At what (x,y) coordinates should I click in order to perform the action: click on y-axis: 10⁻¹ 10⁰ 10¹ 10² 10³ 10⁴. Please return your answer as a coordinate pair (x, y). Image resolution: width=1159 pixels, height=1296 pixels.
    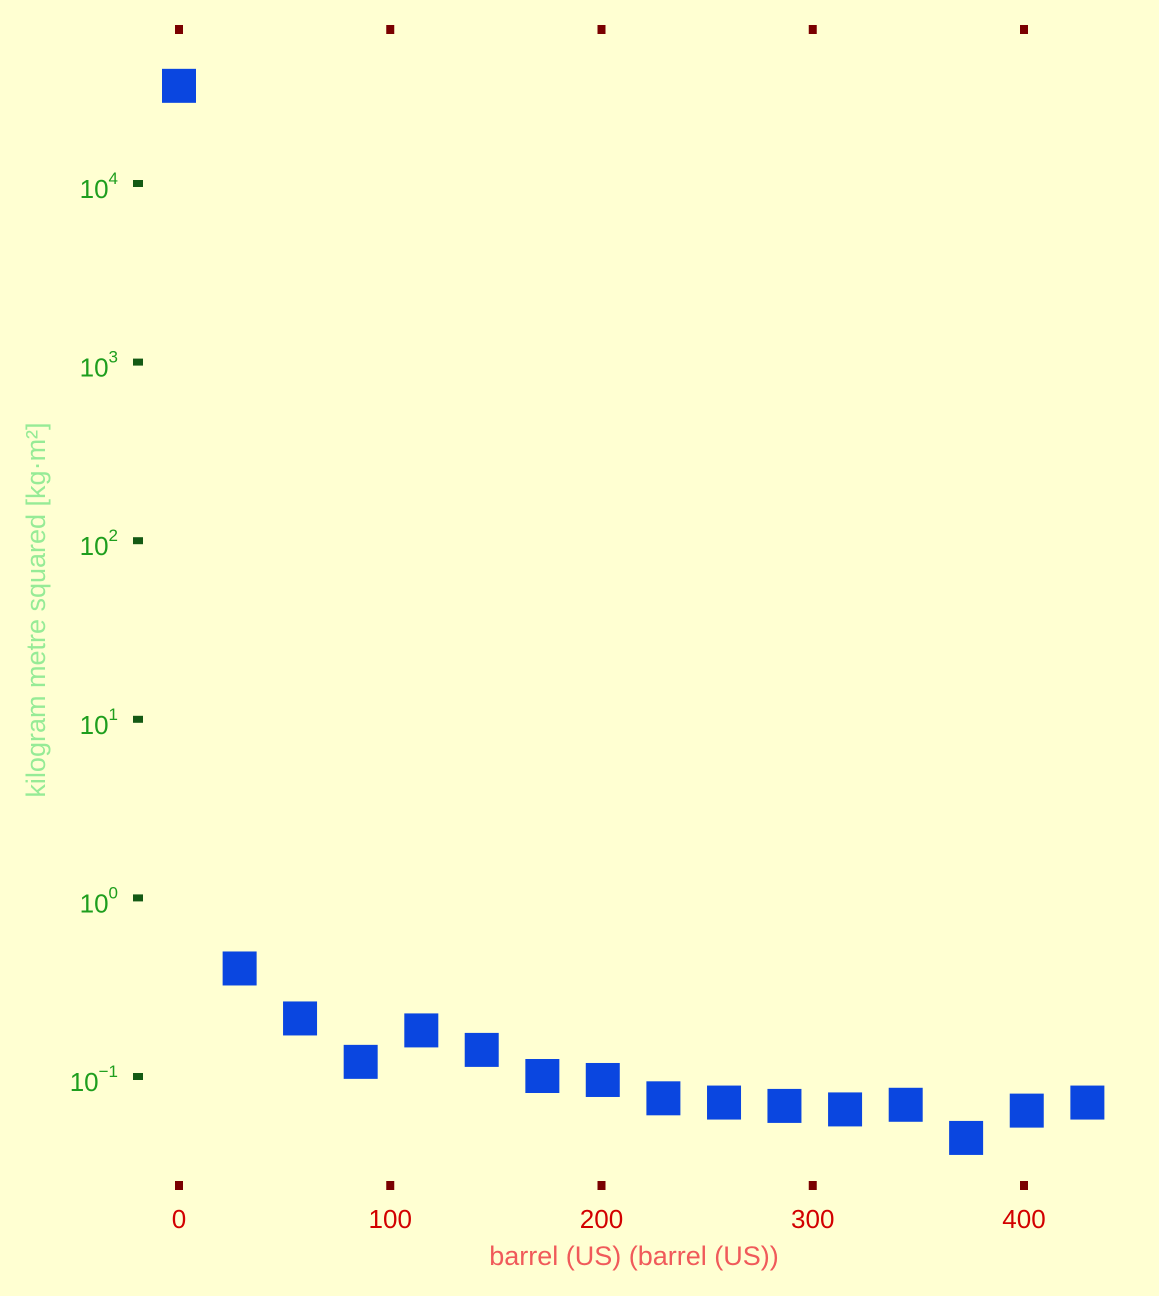
    Looking at the image, I should click on (106, 633).